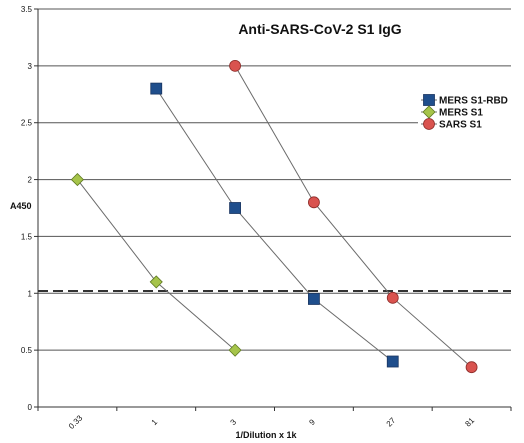 The height and width of the screenshot is (443, 524). I want to click on chart-title: Anti-SARS-CoV-2 S1 IgG, so click(319, 29).